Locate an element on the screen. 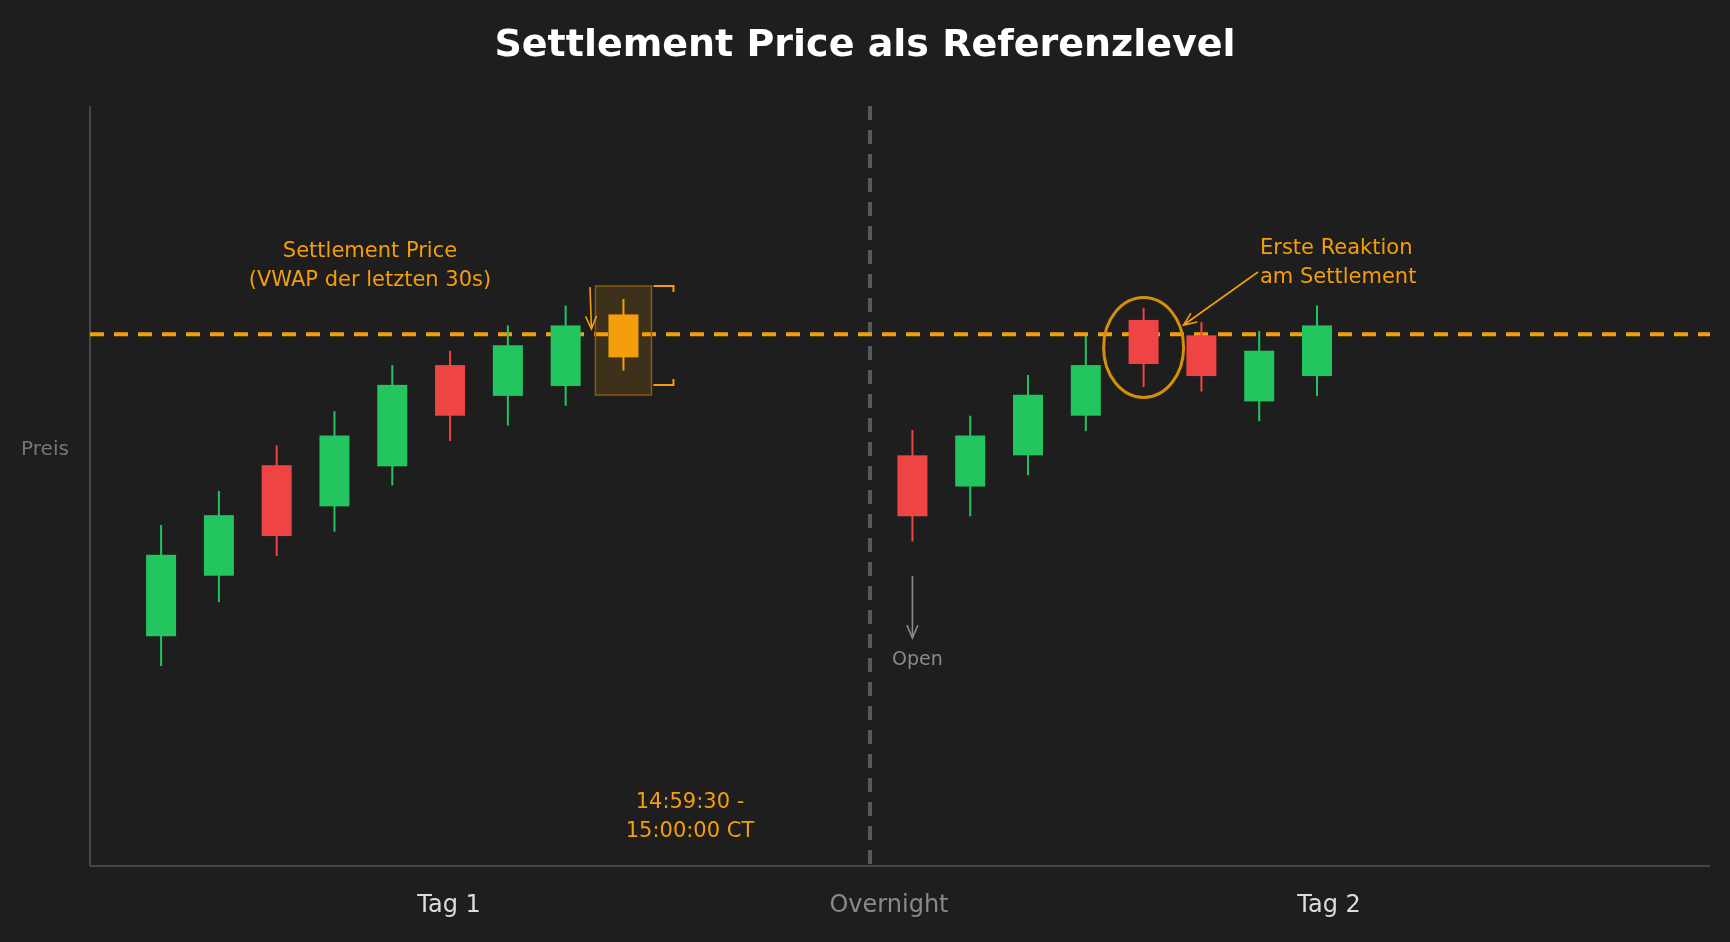 The width and height of the screenshot is (1730, 942). y-axis-title: Preis is located at coordinates (45, 448).